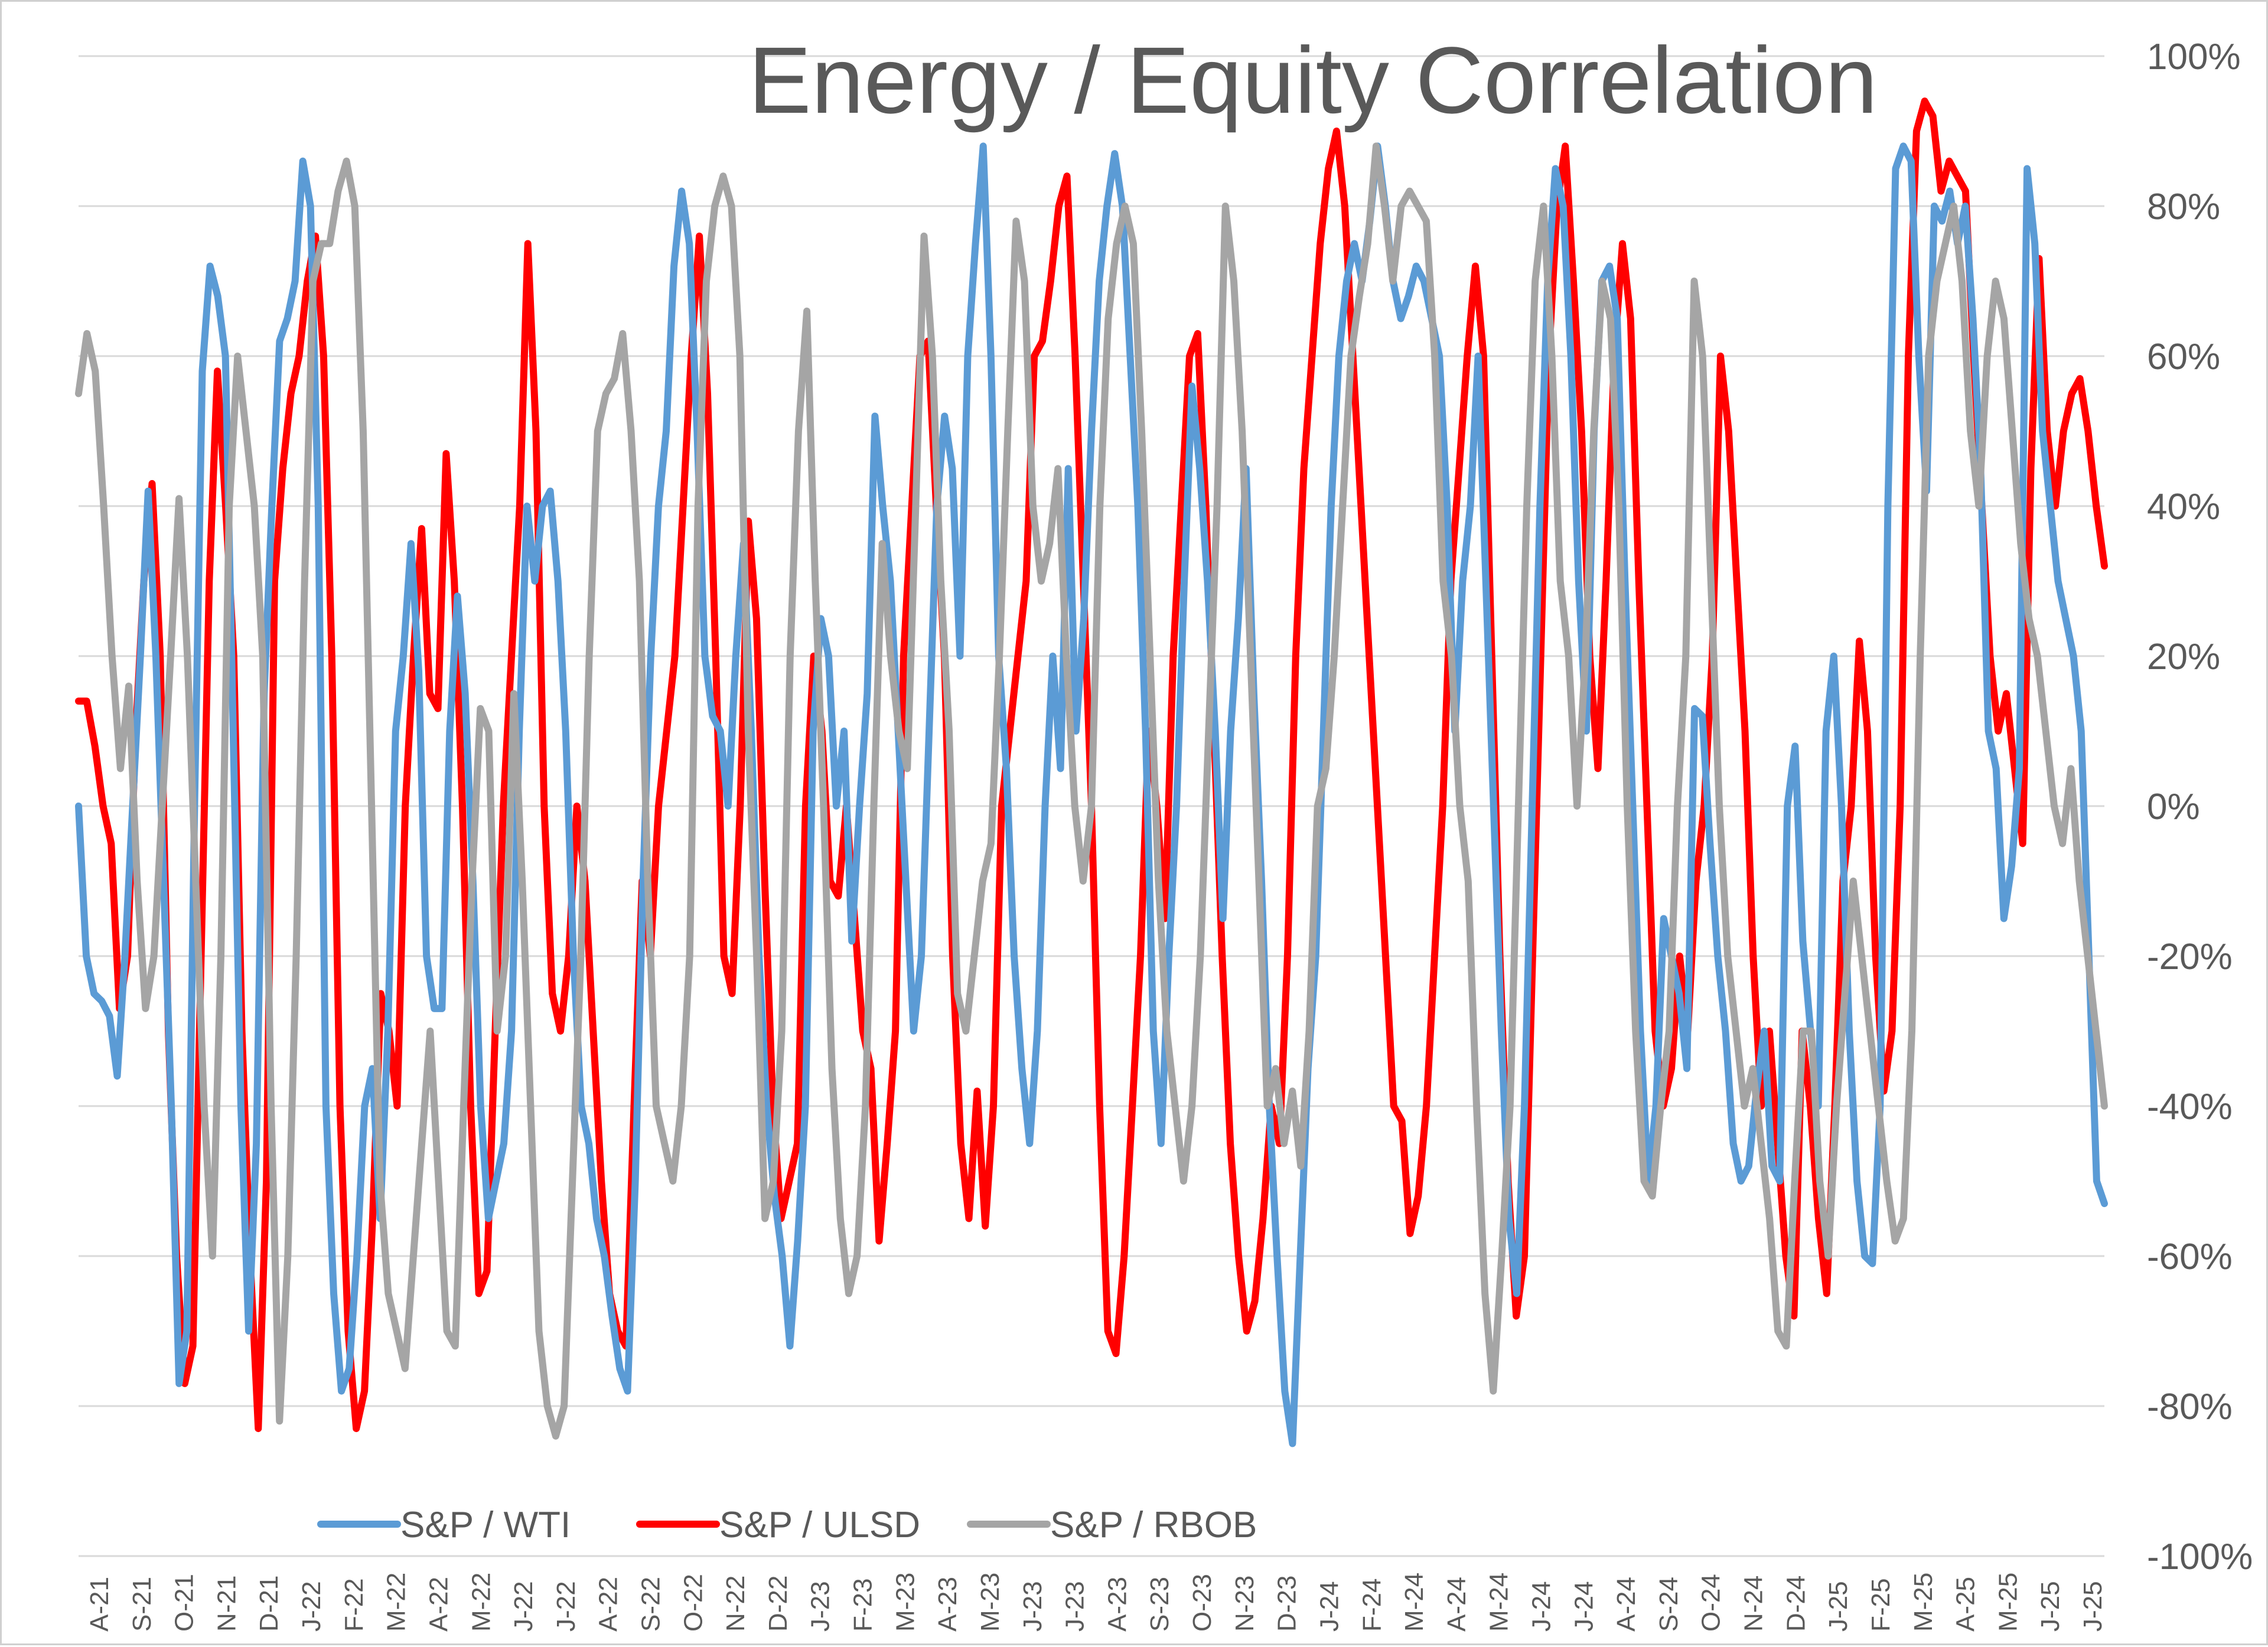  What do you see at coordinates (2194, 57) in the screenshot?
I see `y-tick-label: 100%` at bounding box center [2194, 57].